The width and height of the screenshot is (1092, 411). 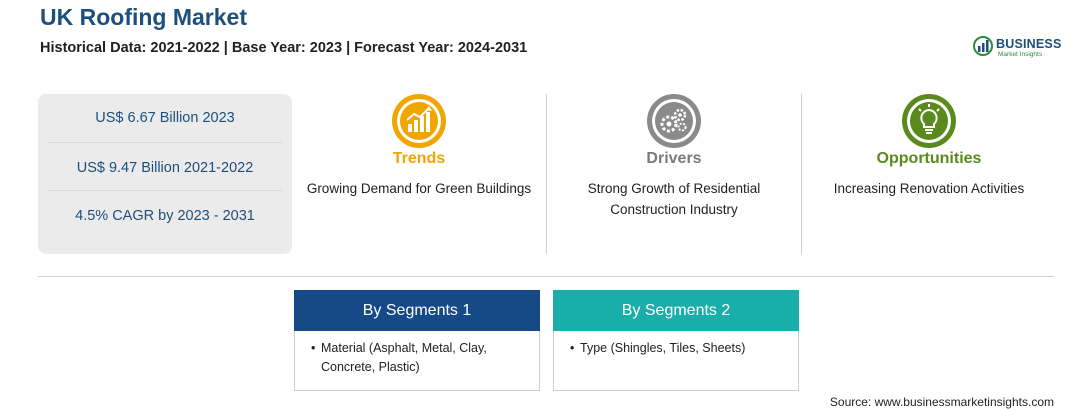 I want to click on trends-heading: Trends, so click(x=419, y=158).